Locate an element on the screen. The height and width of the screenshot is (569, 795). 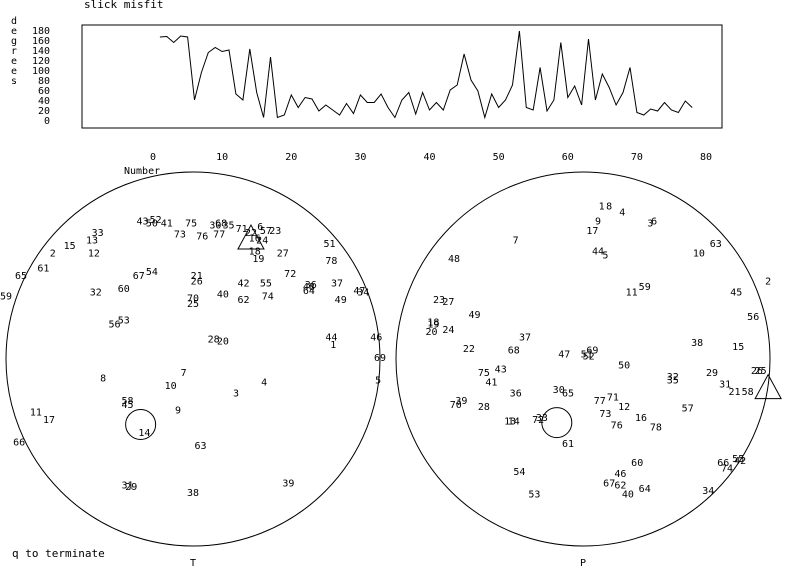
stereonet-point-label: 47 is located at coordinates (564, 354).